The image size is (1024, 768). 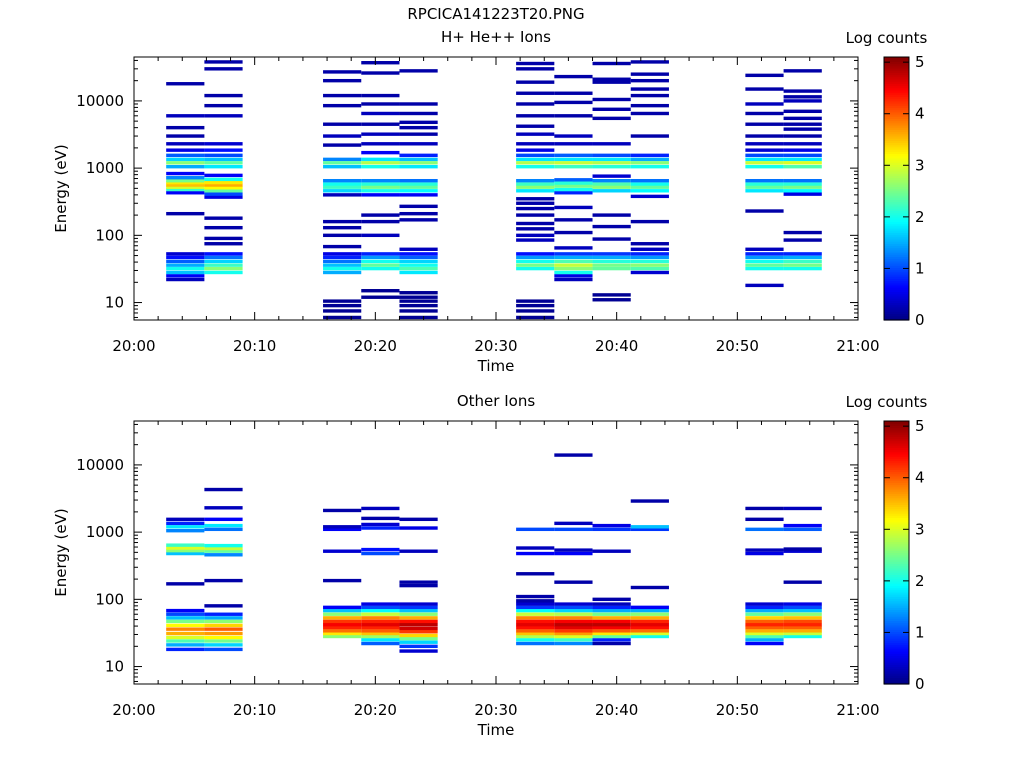 I want to click on colorbar-tick-label: 1, so click(x=920, y=268).